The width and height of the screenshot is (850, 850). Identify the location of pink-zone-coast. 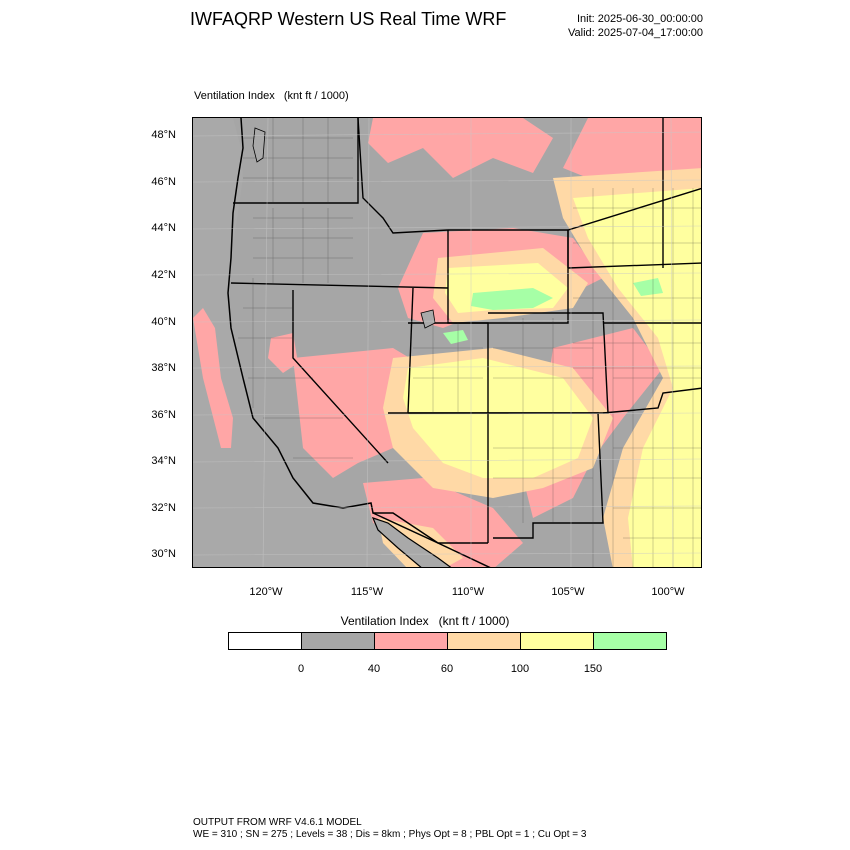
(213, 378).